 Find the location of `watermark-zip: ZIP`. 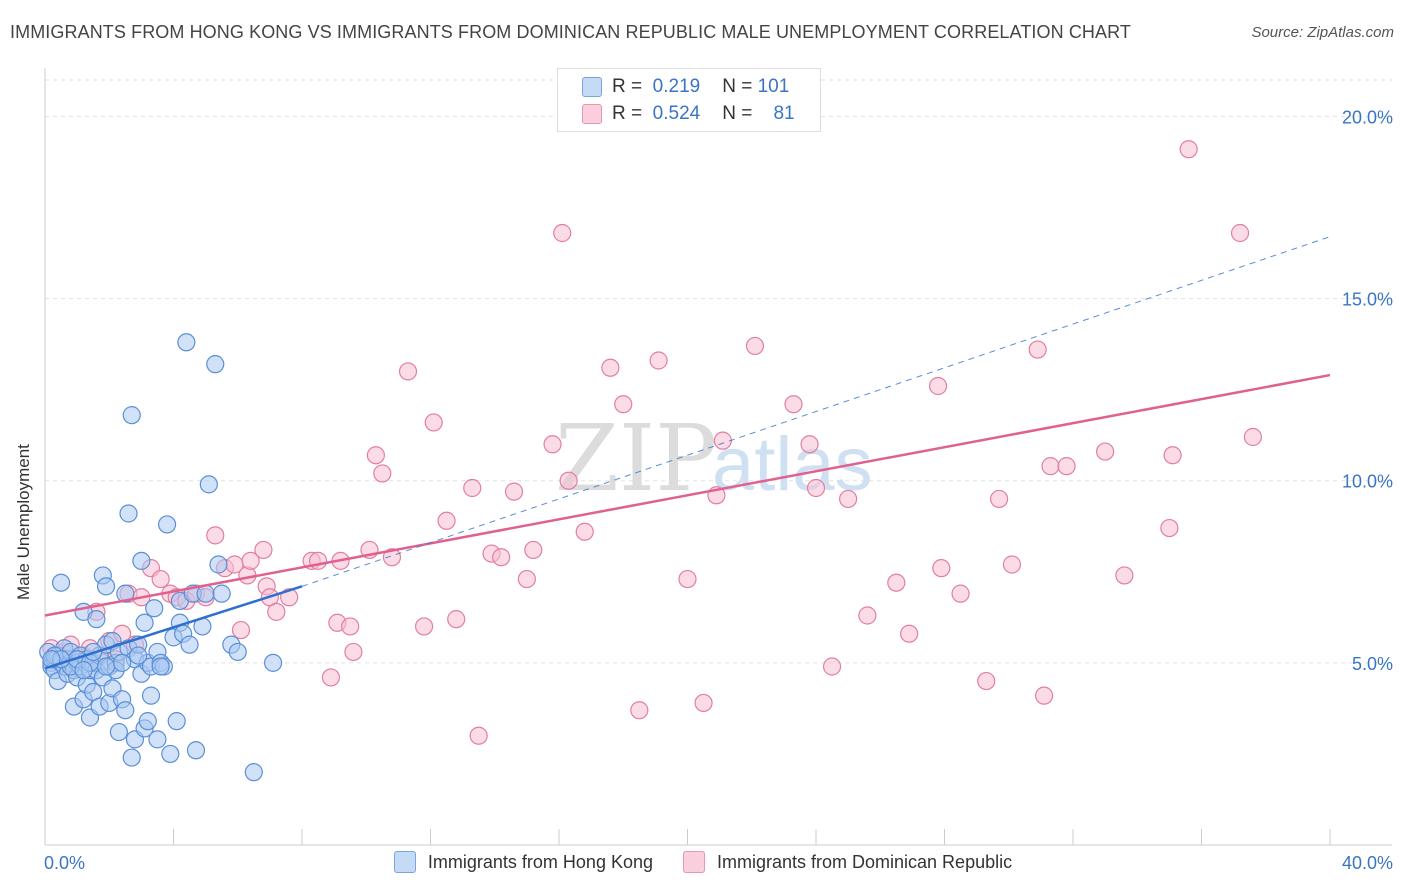

watermark-zip: ZIP is located at coordinates (636, 458).